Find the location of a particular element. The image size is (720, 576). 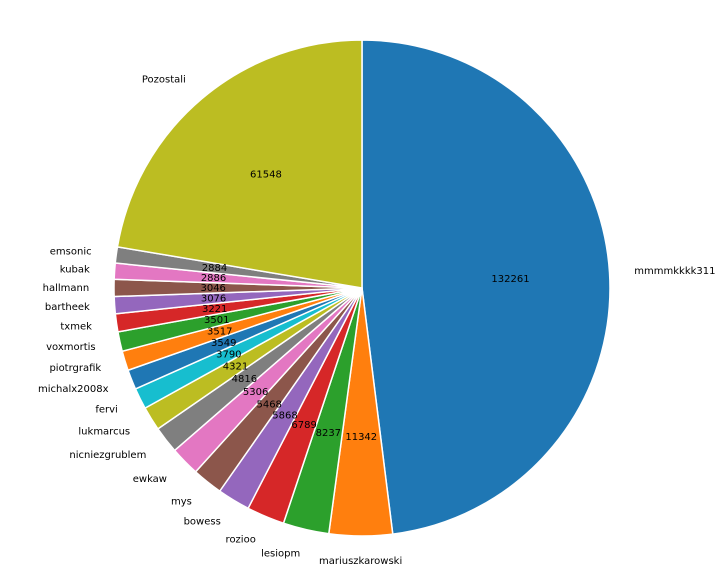

slice-category-label: hallmann is located at coordinates (66, 288).